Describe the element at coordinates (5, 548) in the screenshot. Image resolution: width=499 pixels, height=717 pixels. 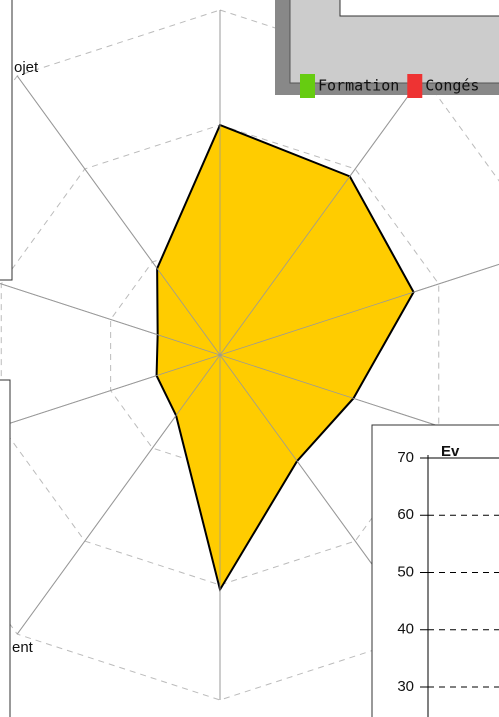
I see `left-panel-bottom` at that location.